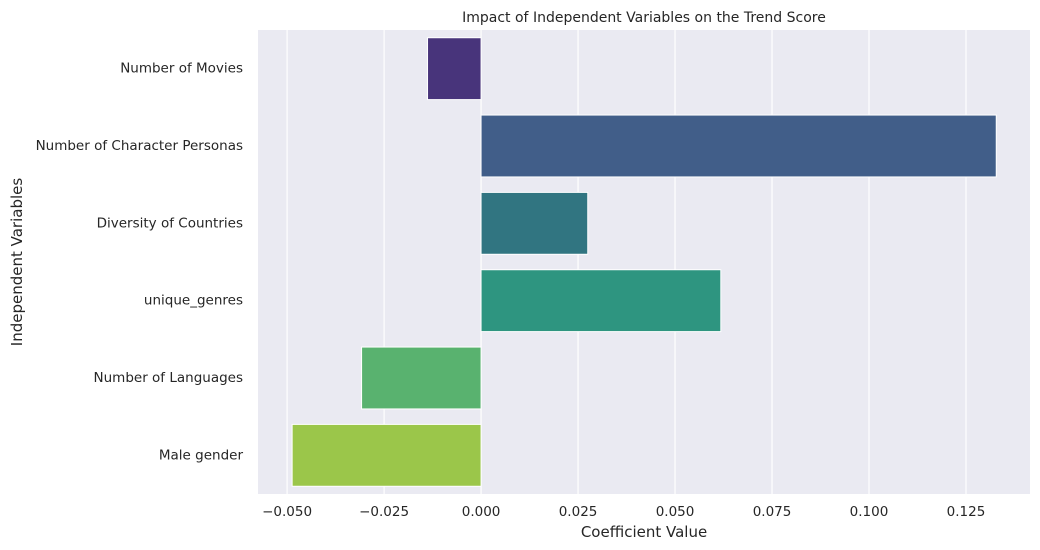  What do you see at coordinates (181, 69) in the screenshot?
I see `y-tick-label-0: Number of Movies` at bounding box center [181, 69].